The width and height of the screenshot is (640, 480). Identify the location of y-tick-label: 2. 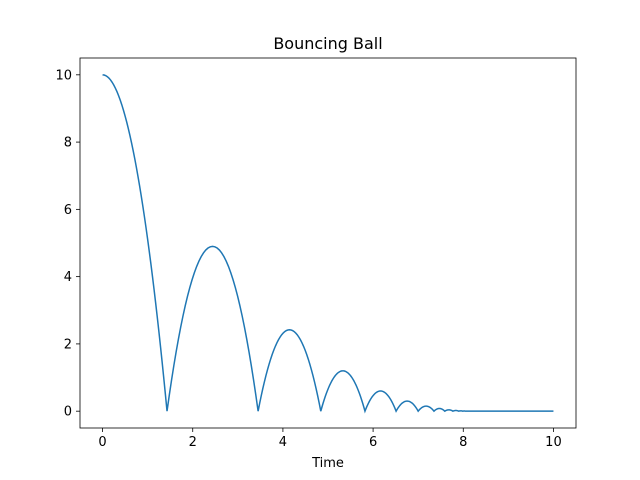
(68, 344).